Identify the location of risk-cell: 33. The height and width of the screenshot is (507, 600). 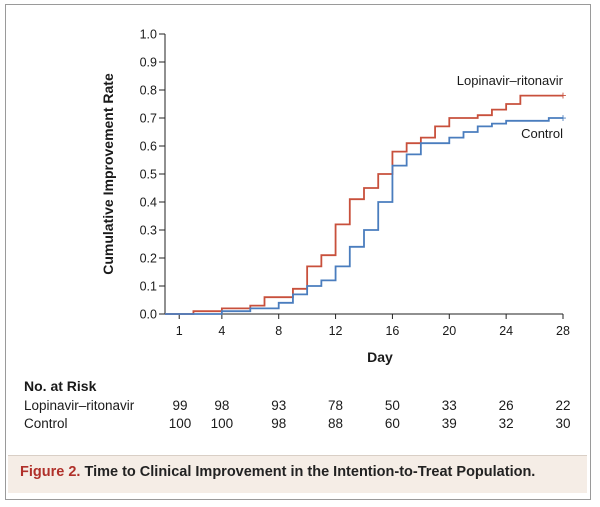
(449, 405).